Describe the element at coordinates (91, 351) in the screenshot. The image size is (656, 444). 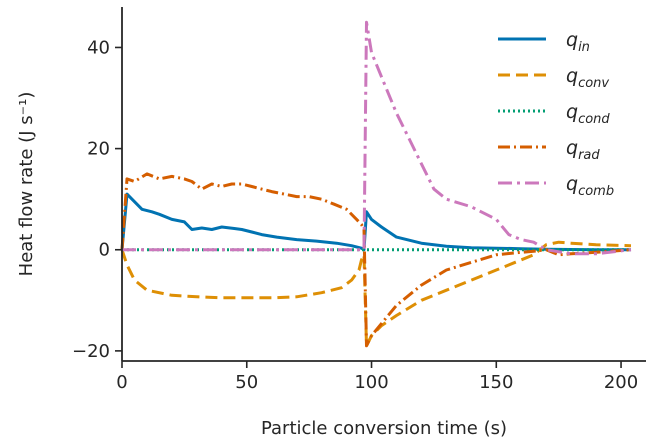
I see `y-tick-label: −20` at that location.